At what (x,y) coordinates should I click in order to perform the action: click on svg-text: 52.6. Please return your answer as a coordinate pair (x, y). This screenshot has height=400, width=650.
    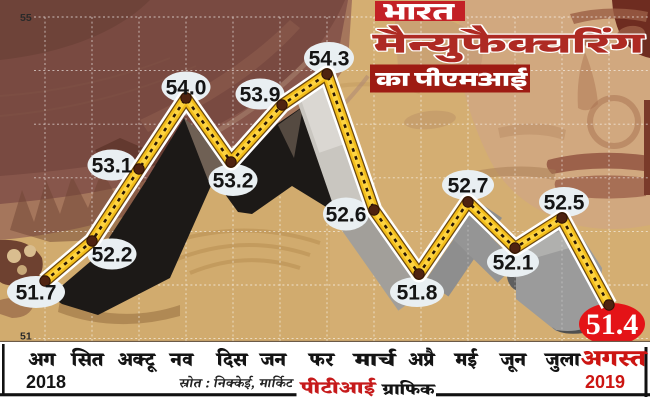
    Looking at the image, I should click on (346, 215).